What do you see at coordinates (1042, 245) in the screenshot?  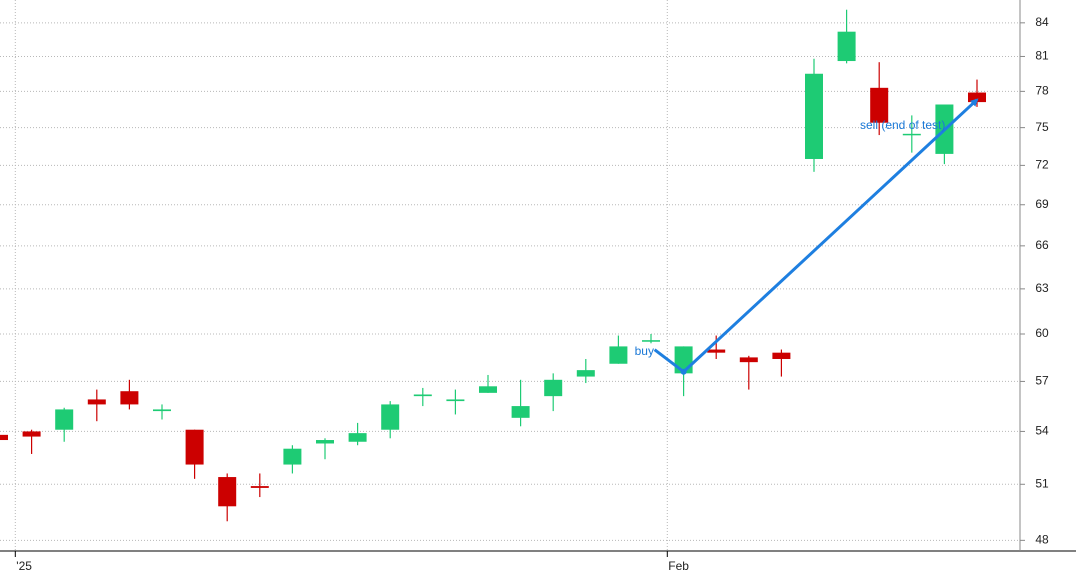 I see `y-tick-label: 66` at bounding box center [1042, 245].